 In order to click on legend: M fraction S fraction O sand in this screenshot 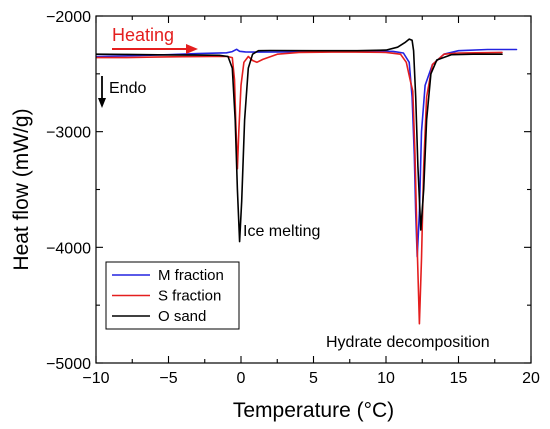, I will do `click(172, 295)`.